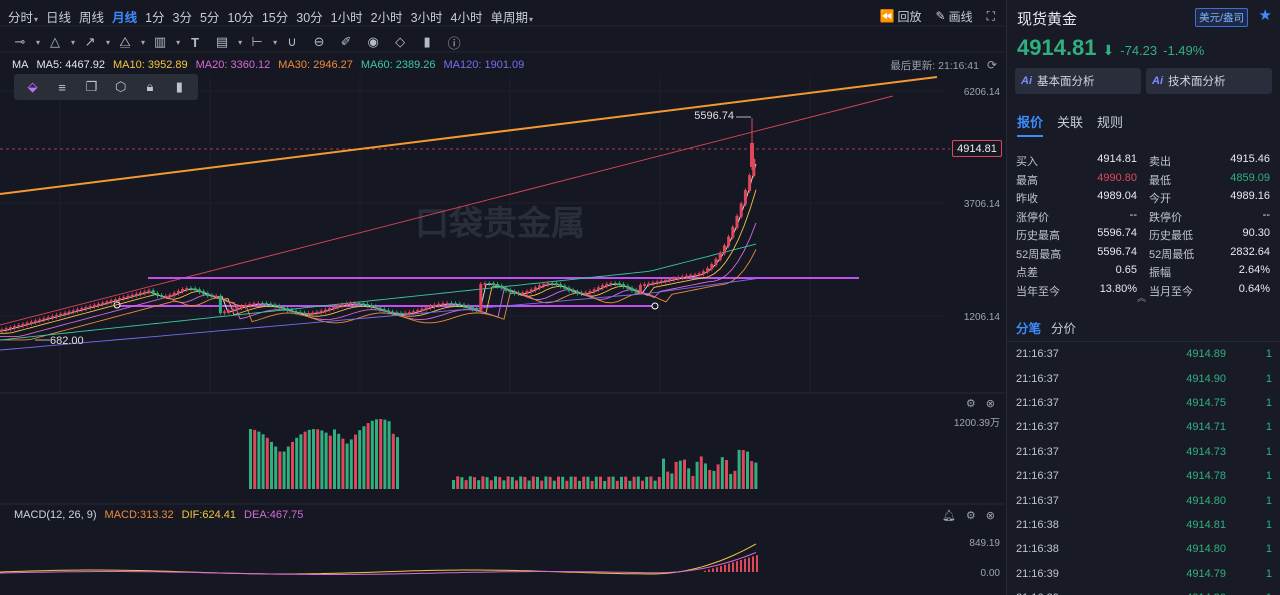 The width and height of the screenshot is (1280, 595). What do you see at coordinates (91, 16) in the screenshot?
I see `period-2: 周线` at bounding box center [91, 16].